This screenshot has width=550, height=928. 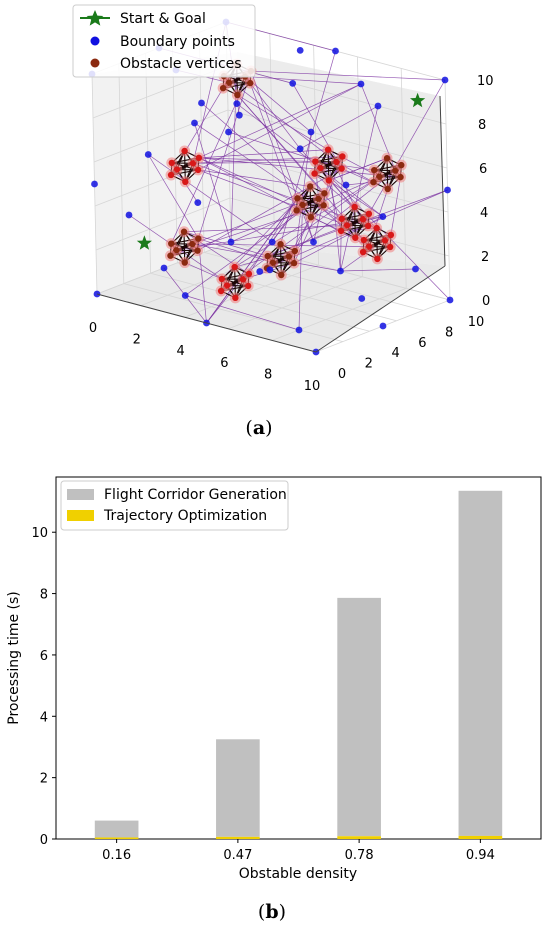 I want to click on legend-obstacle: Obstacle vertices, so click(x=181, y=64).